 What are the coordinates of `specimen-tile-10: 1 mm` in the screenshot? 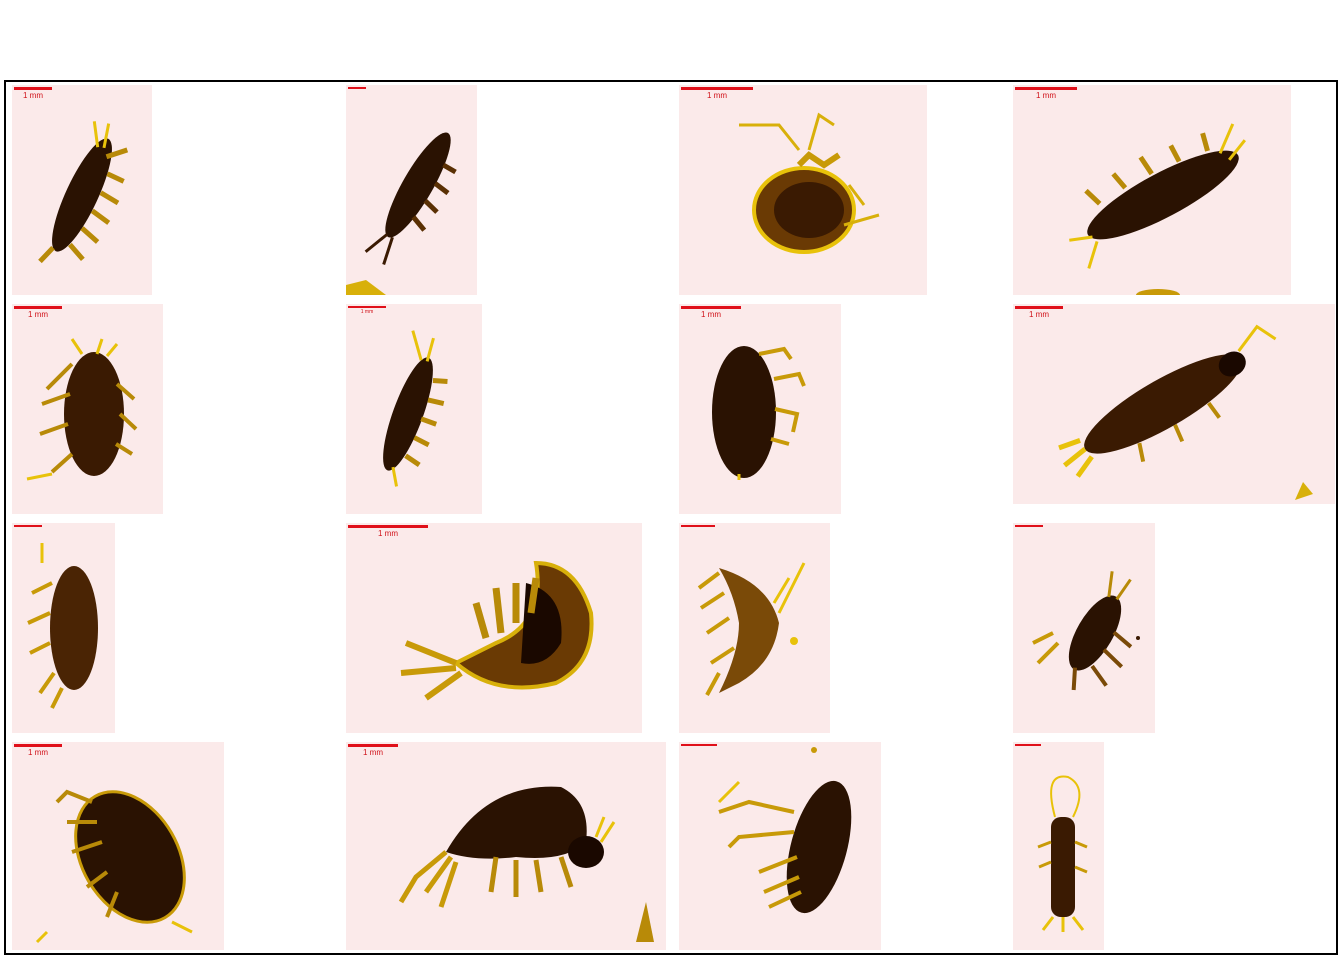 It's located at (494, 628).